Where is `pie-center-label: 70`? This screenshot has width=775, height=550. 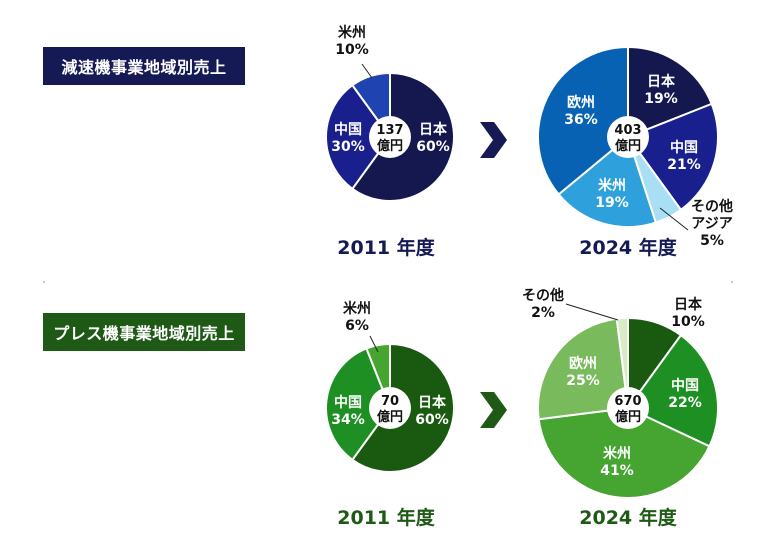
pie-center-label: 70 is located at coordinates (390, 401).